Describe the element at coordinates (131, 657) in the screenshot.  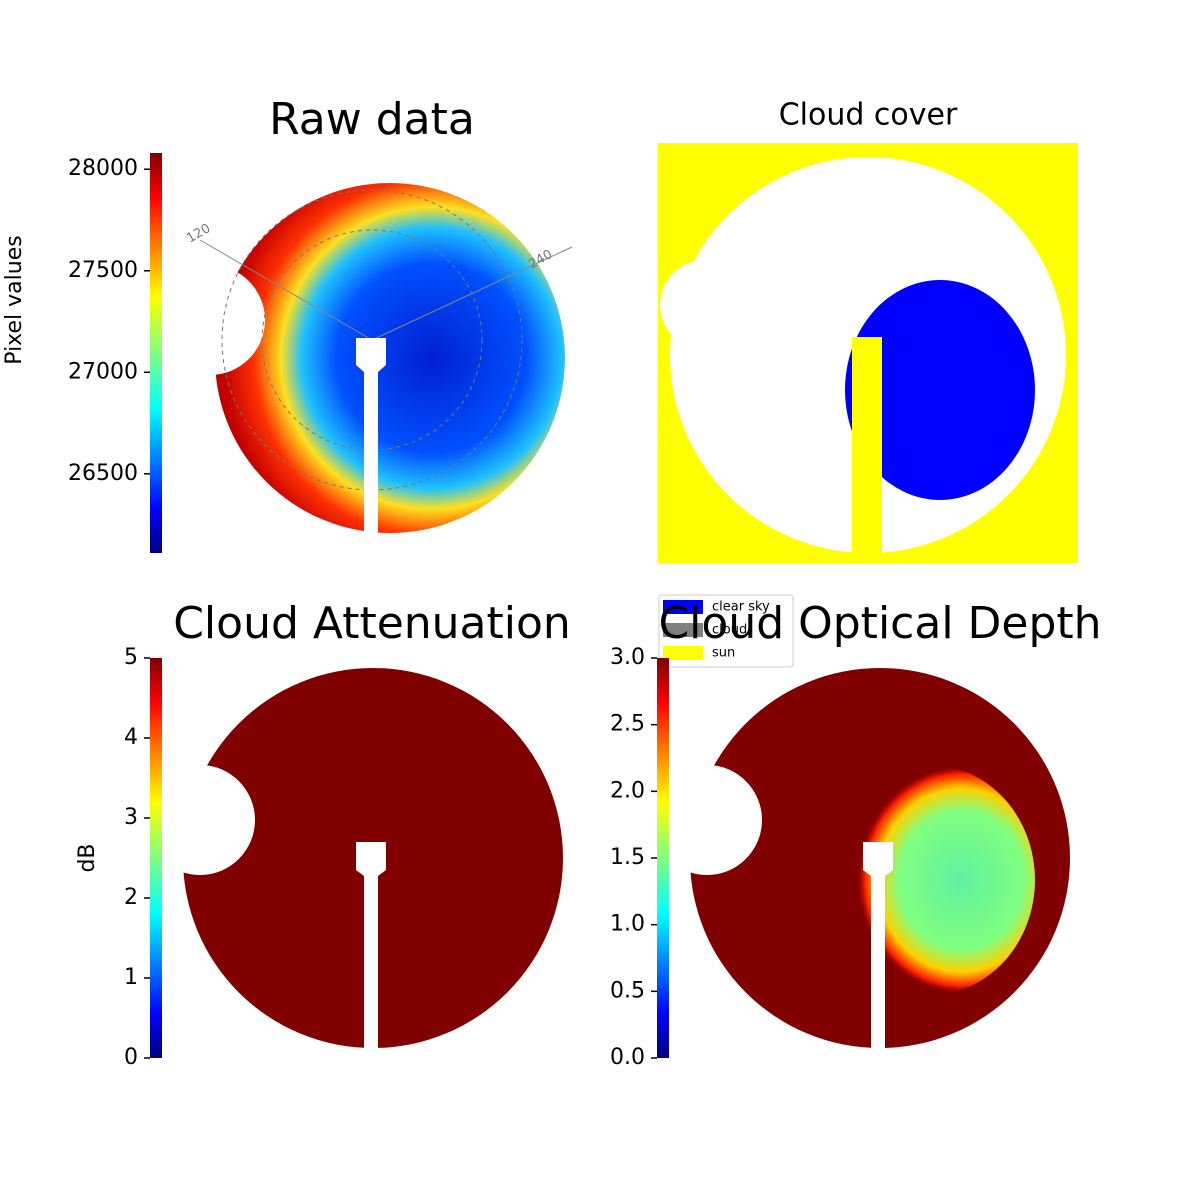
I see `colorbar-tick-label: 5` at that location.